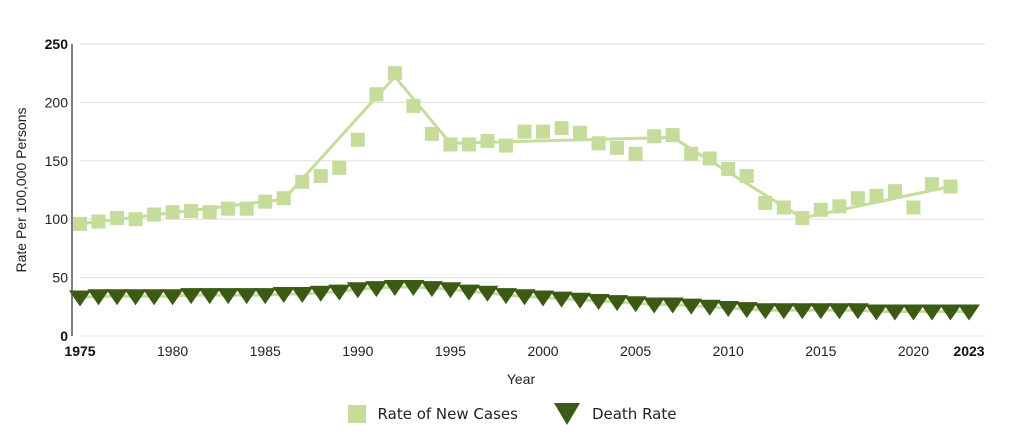 Image resolution: width=1024 pixels, height=447 pixels. What do you see at coordinates (728, 351) in the screenshot?
I see `x-tick-label: 2010` at bounding box center [728, 351].